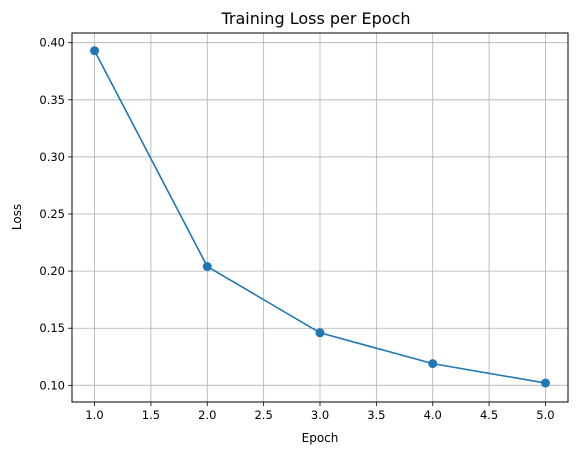  Describe the element at coordinates (52, 43) in the screenshot. I see `y-tick-label: 0.40` at that location.